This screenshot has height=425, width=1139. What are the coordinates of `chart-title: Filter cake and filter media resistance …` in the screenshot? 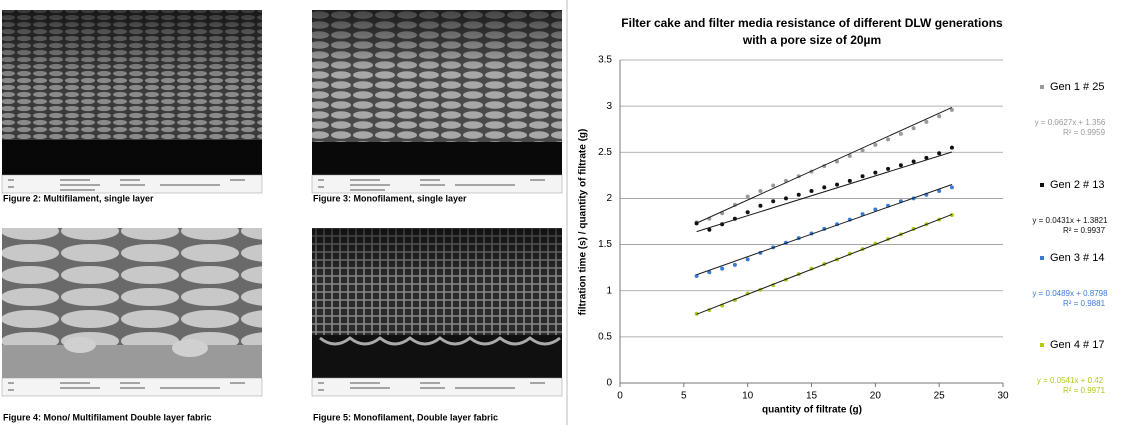 It's located at (812, 23).